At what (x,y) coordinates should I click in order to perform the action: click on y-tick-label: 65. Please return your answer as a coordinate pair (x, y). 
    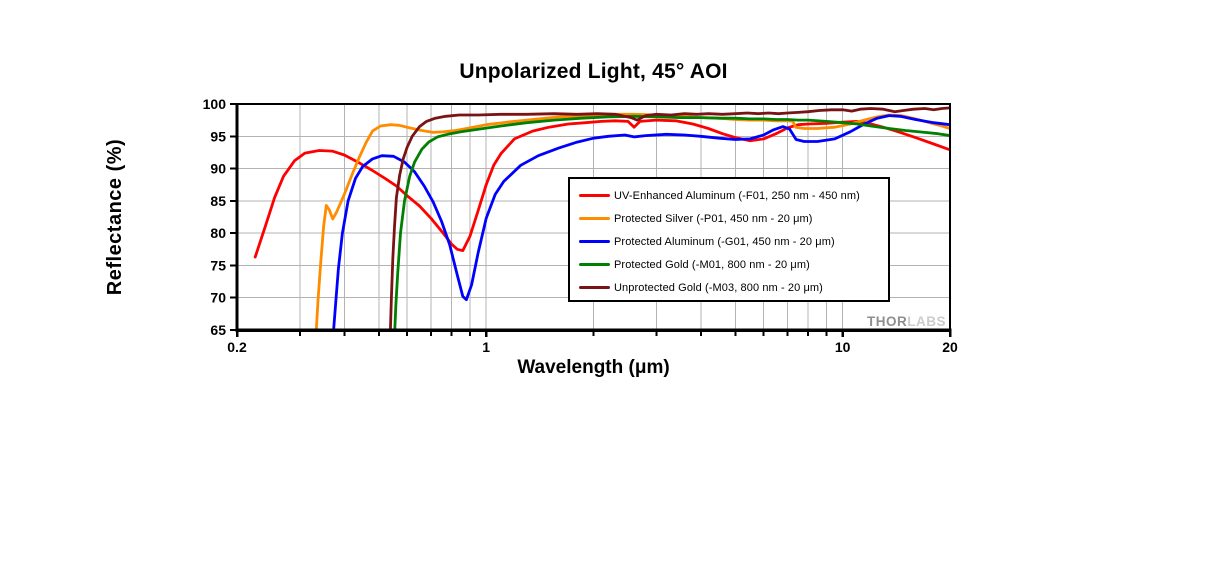
    Looking at the image, I should click on (218, 330).